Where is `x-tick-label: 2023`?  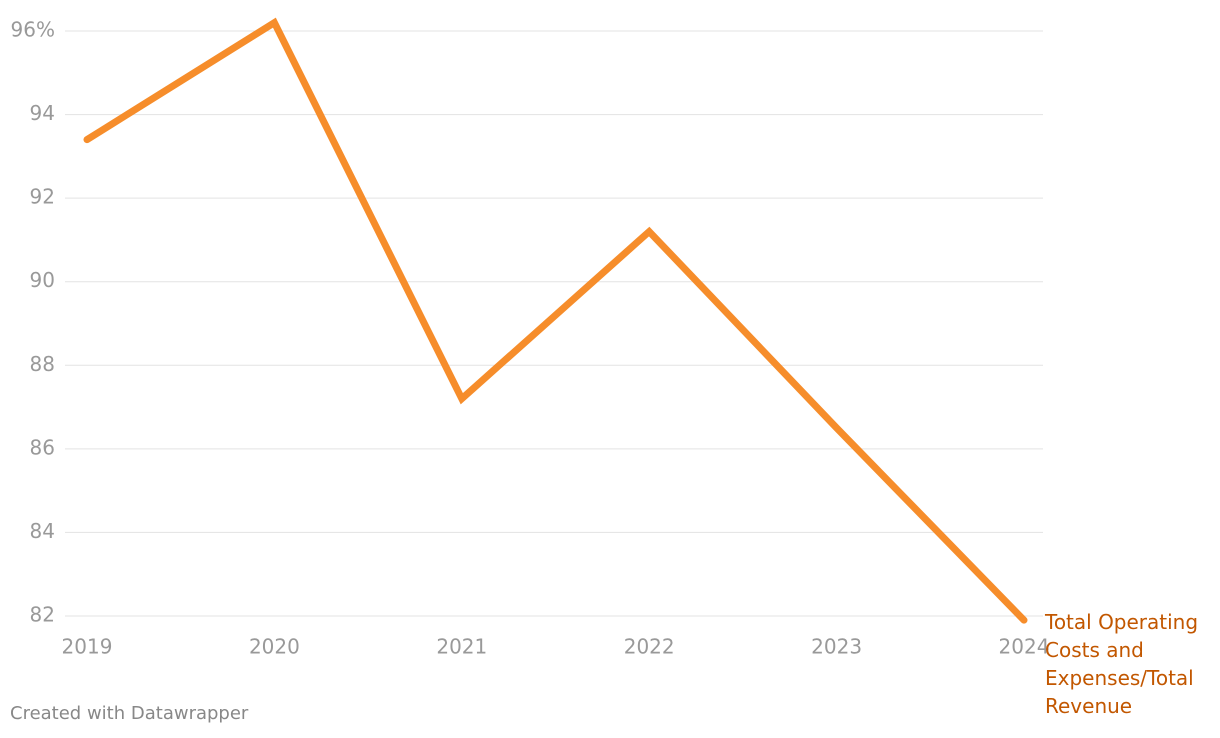 x-tick-label: 2023 is located at coordinates (836, 647).